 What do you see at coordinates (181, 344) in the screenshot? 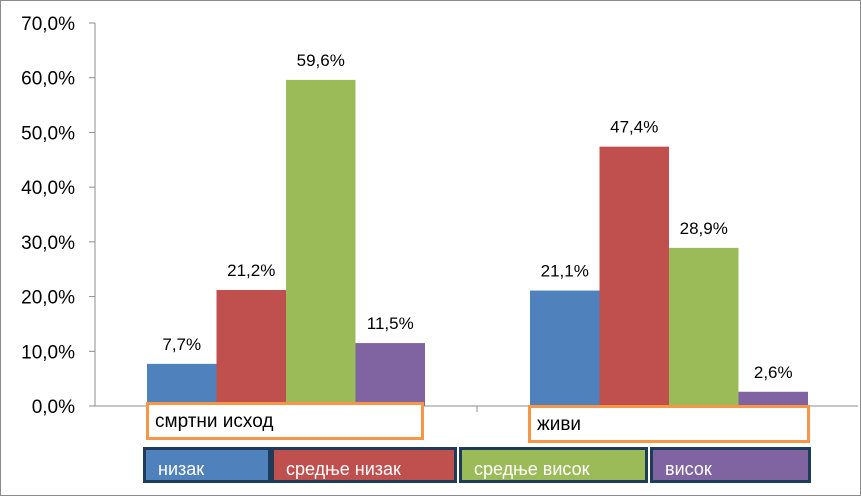
I see `data-label: 7,7%` at bounding box center [181, 344].